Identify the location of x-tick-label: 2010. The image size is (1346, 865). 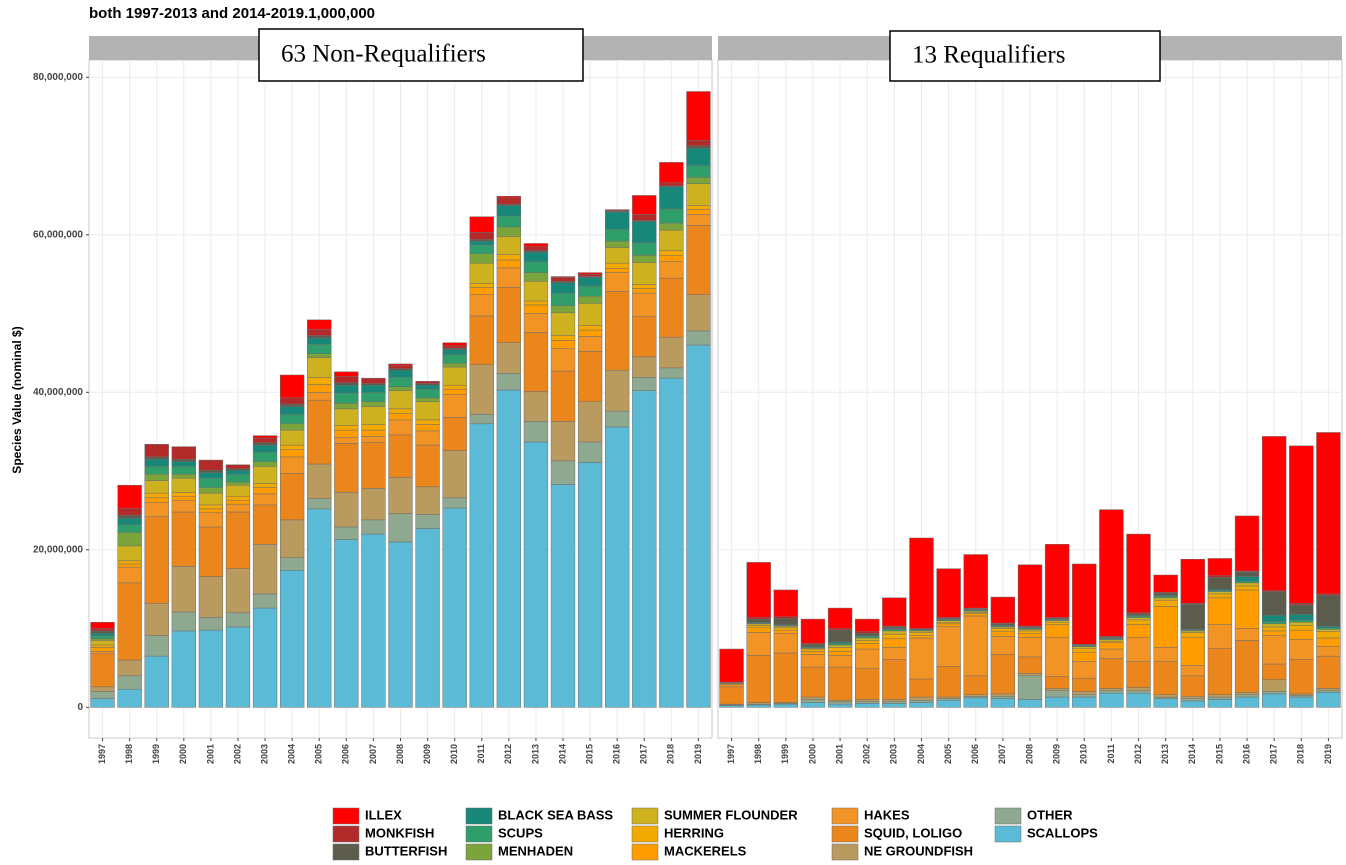
(454, 754).